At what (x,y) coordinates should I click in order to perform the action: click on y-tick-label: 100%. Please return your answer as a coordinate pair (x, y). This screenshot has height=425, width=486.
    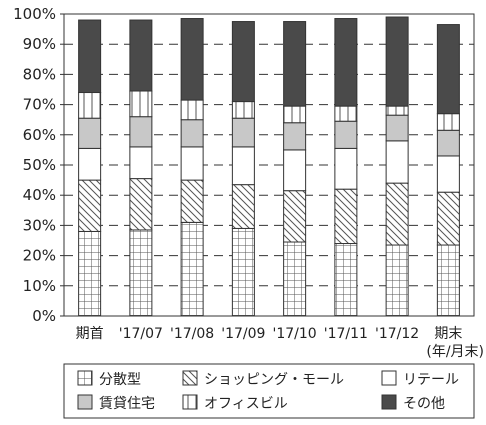
    Looking at the image, I should click on (34, 14).